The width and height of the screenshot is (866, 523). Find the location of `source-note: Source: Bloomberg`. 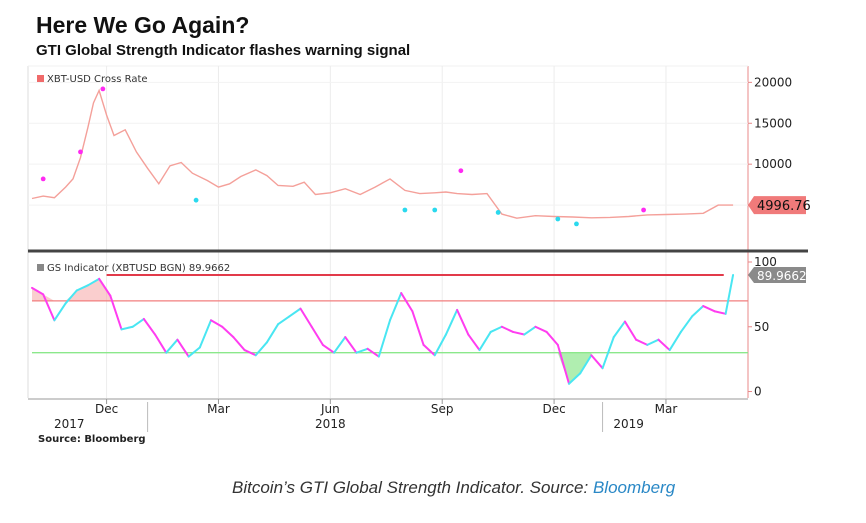

source-note: Source: Bloomberg is located at coordinates (92, 439).